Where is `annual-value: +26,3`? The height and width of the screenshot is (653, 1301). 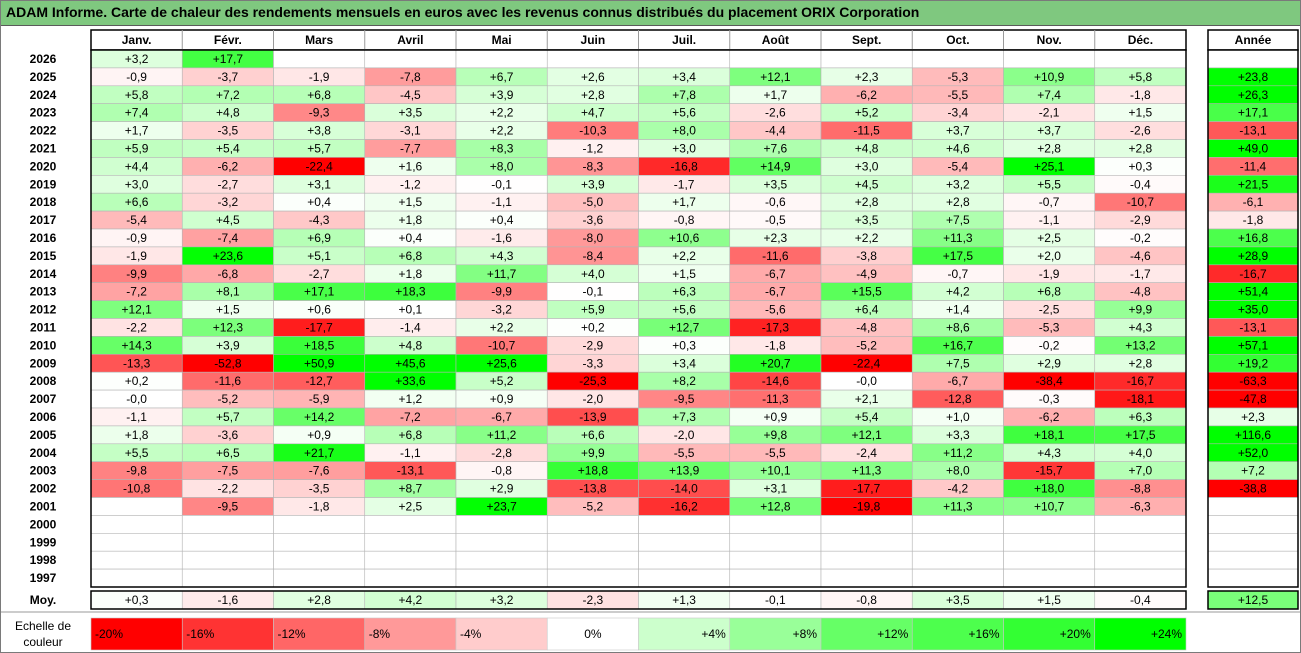 annual-value: +26,3 is located at coordinates (1253, 95).